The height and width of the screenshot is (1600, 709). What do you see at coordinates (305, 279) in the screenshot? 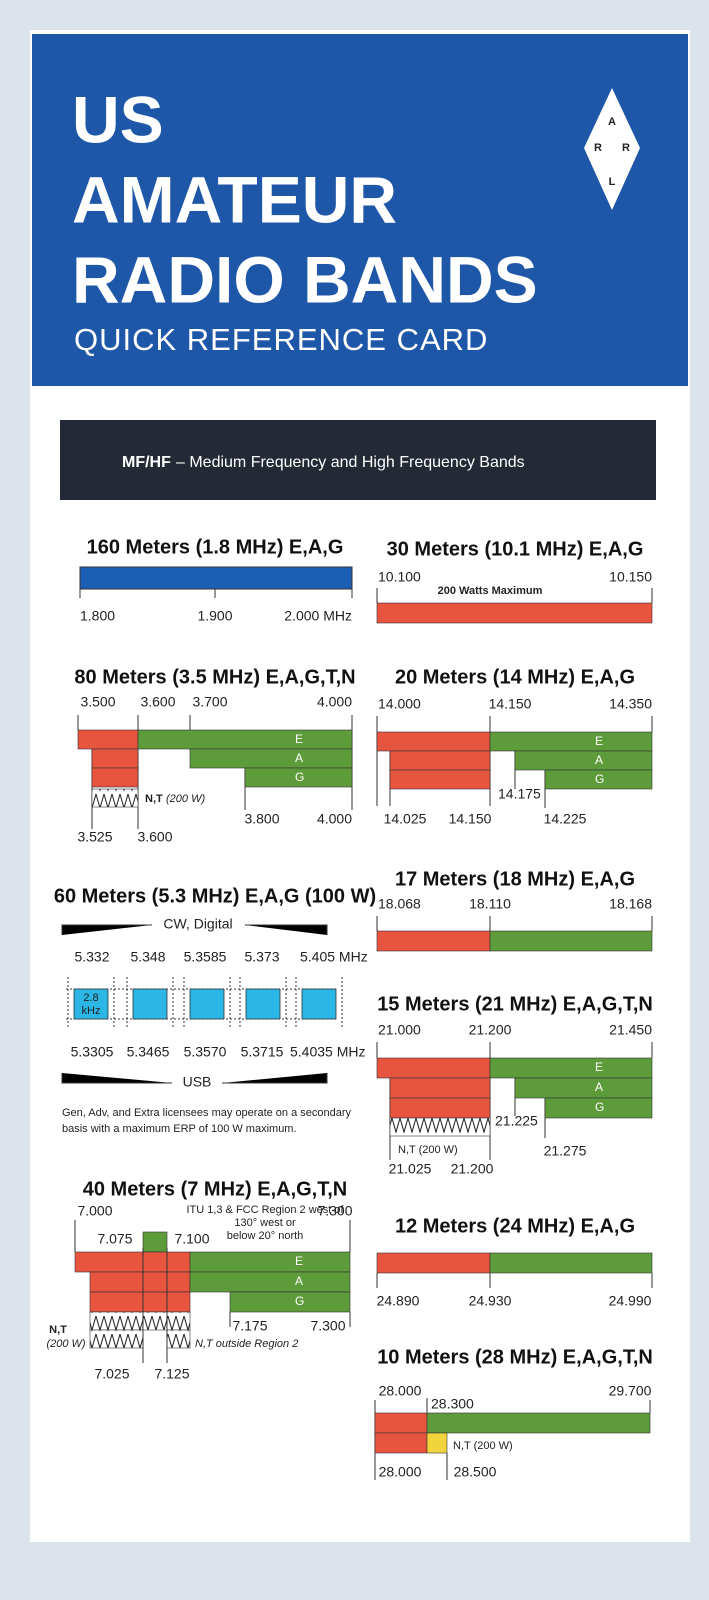
I see `title-line: RADIO BANDS` at bounding box center [305, 279].